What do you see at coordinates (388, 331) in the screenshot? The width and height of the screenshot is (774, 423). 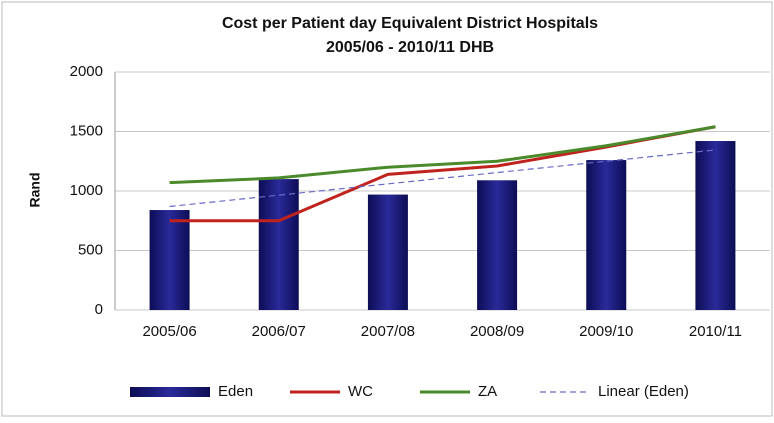 I see `x-tick-label: 2007/08` at bounding box center [388, 331].